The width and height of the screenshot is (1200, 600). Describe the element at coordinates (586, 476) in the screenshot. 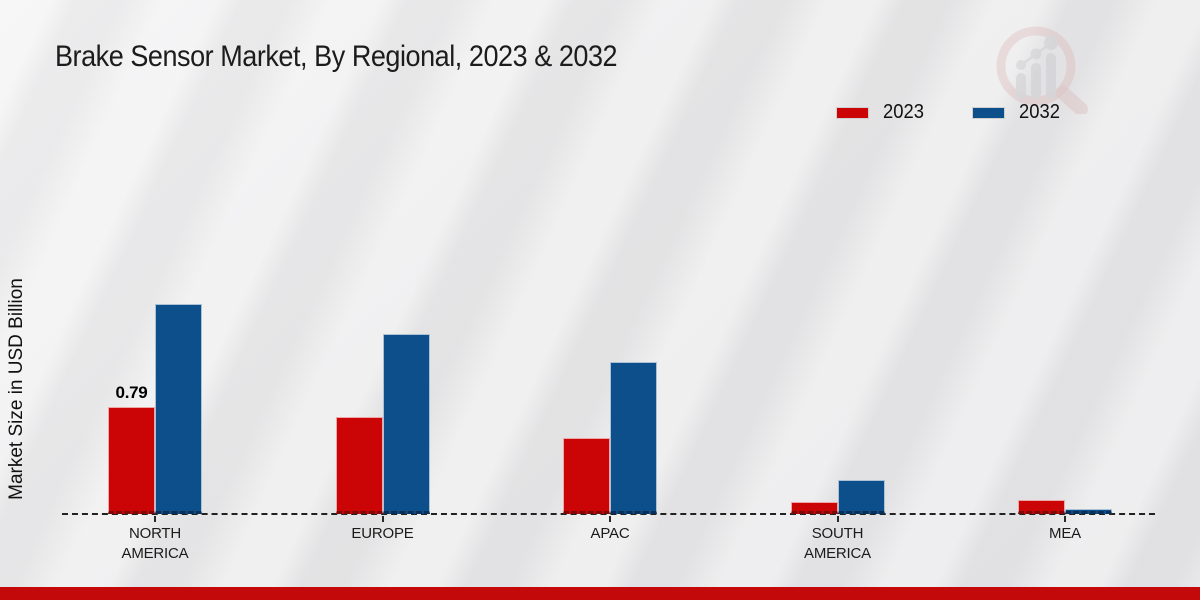

I see `bar-2023-apac` at that location.